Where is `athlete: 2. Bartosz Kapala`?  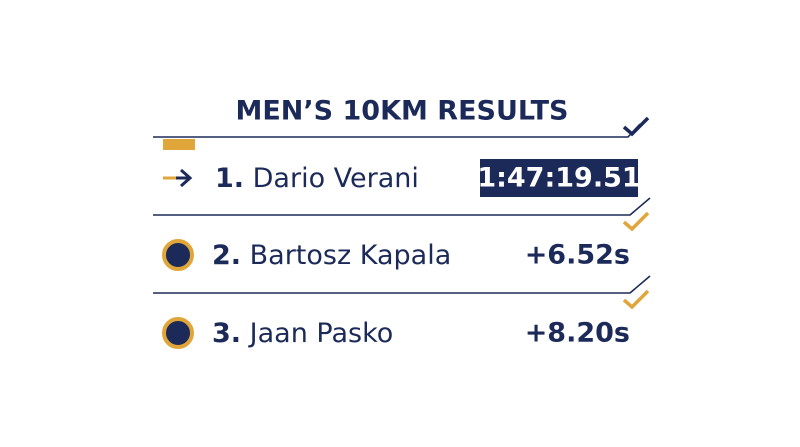 athlete: 2. Bartosz Kapala is located at coordinates (331, 255).